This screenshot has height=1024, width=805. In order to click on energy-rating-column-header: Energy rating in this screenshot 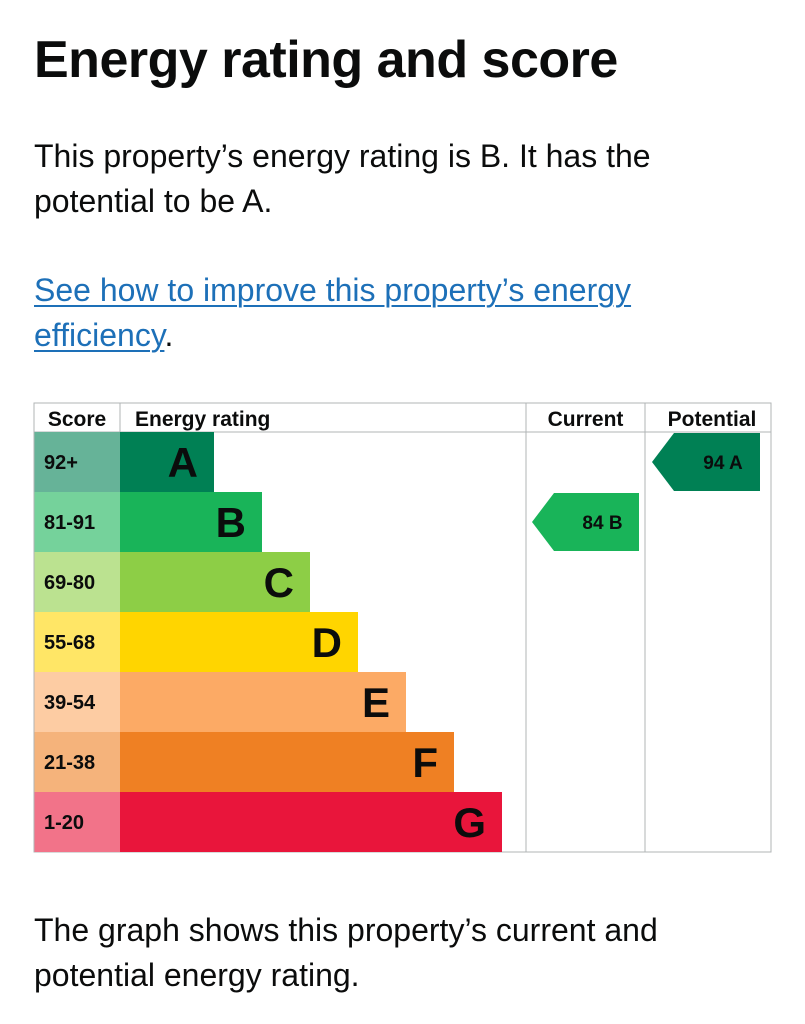, I will do `click(202, 419)`.